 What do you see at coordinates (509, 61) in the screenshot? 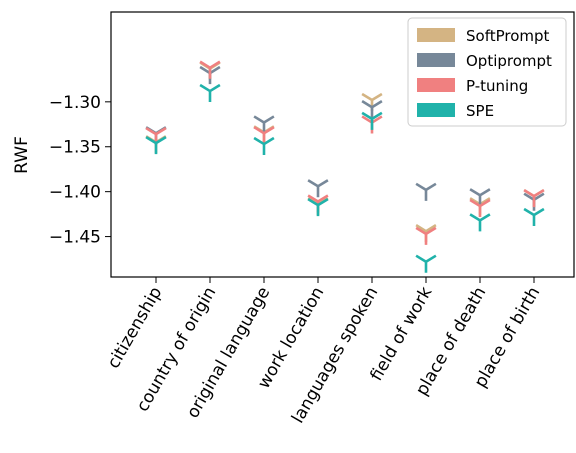
I see `legend-label: Optiprompt` at bounding box center [509, 61].